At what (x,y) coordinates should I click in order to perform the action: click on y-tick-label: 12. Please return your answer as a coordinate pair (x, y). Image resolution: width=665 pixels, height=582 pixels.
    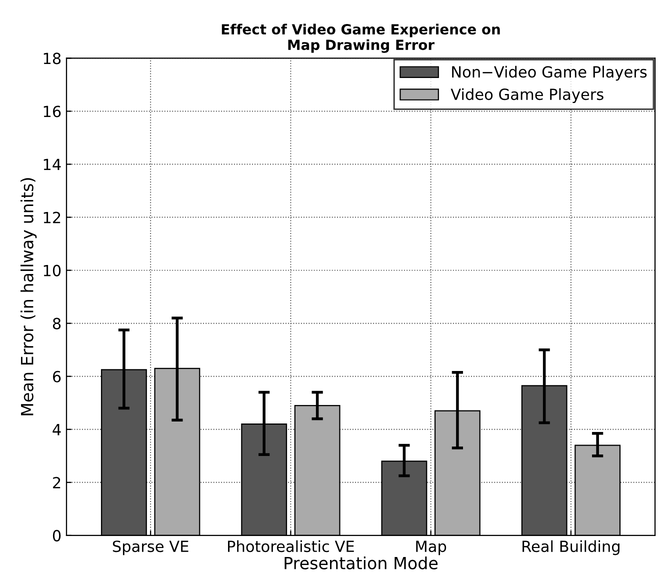
    Looking at the image, I should click on (52, 218).